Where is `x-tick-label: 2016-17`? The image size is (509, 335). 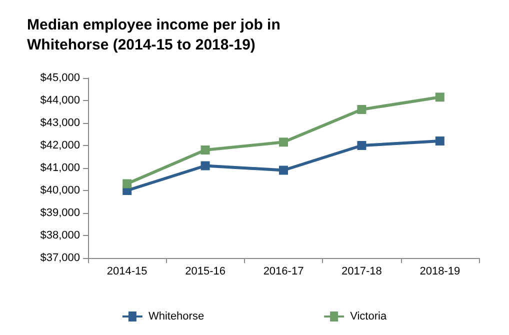
x-tick-label: 2016-17 is located at coordinates (283, 272).